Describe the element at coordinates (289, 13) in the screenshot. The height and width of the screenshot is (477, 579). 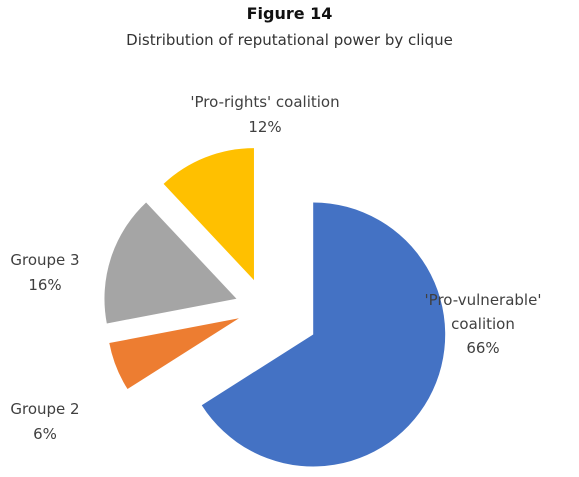
I see `chart-title: Figure 14` at that location.